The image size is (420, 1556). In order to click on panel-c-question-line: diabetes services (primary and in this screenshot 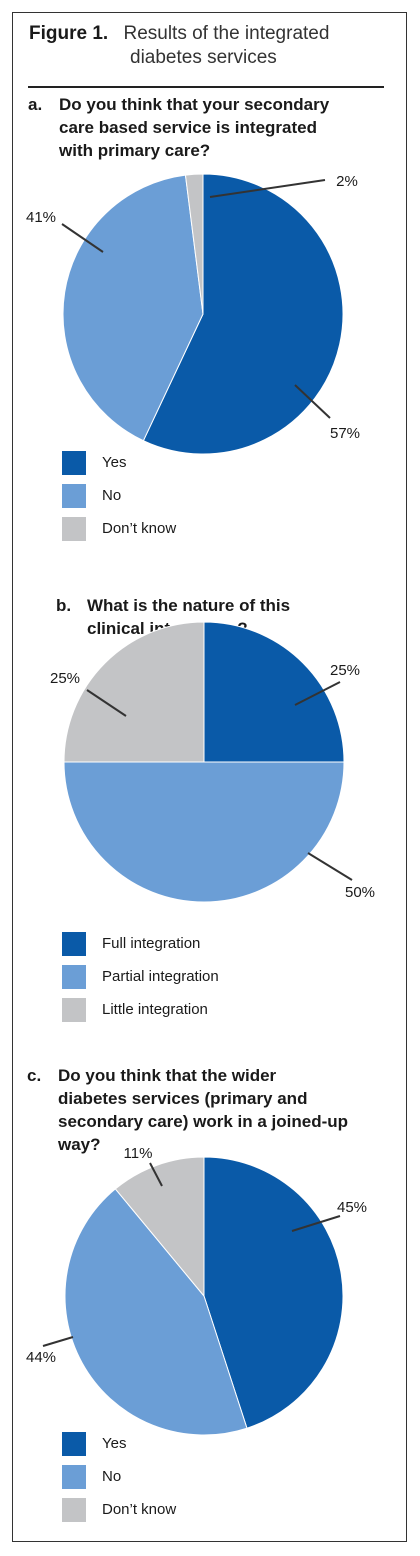, I will do `click(183, 1098)`.